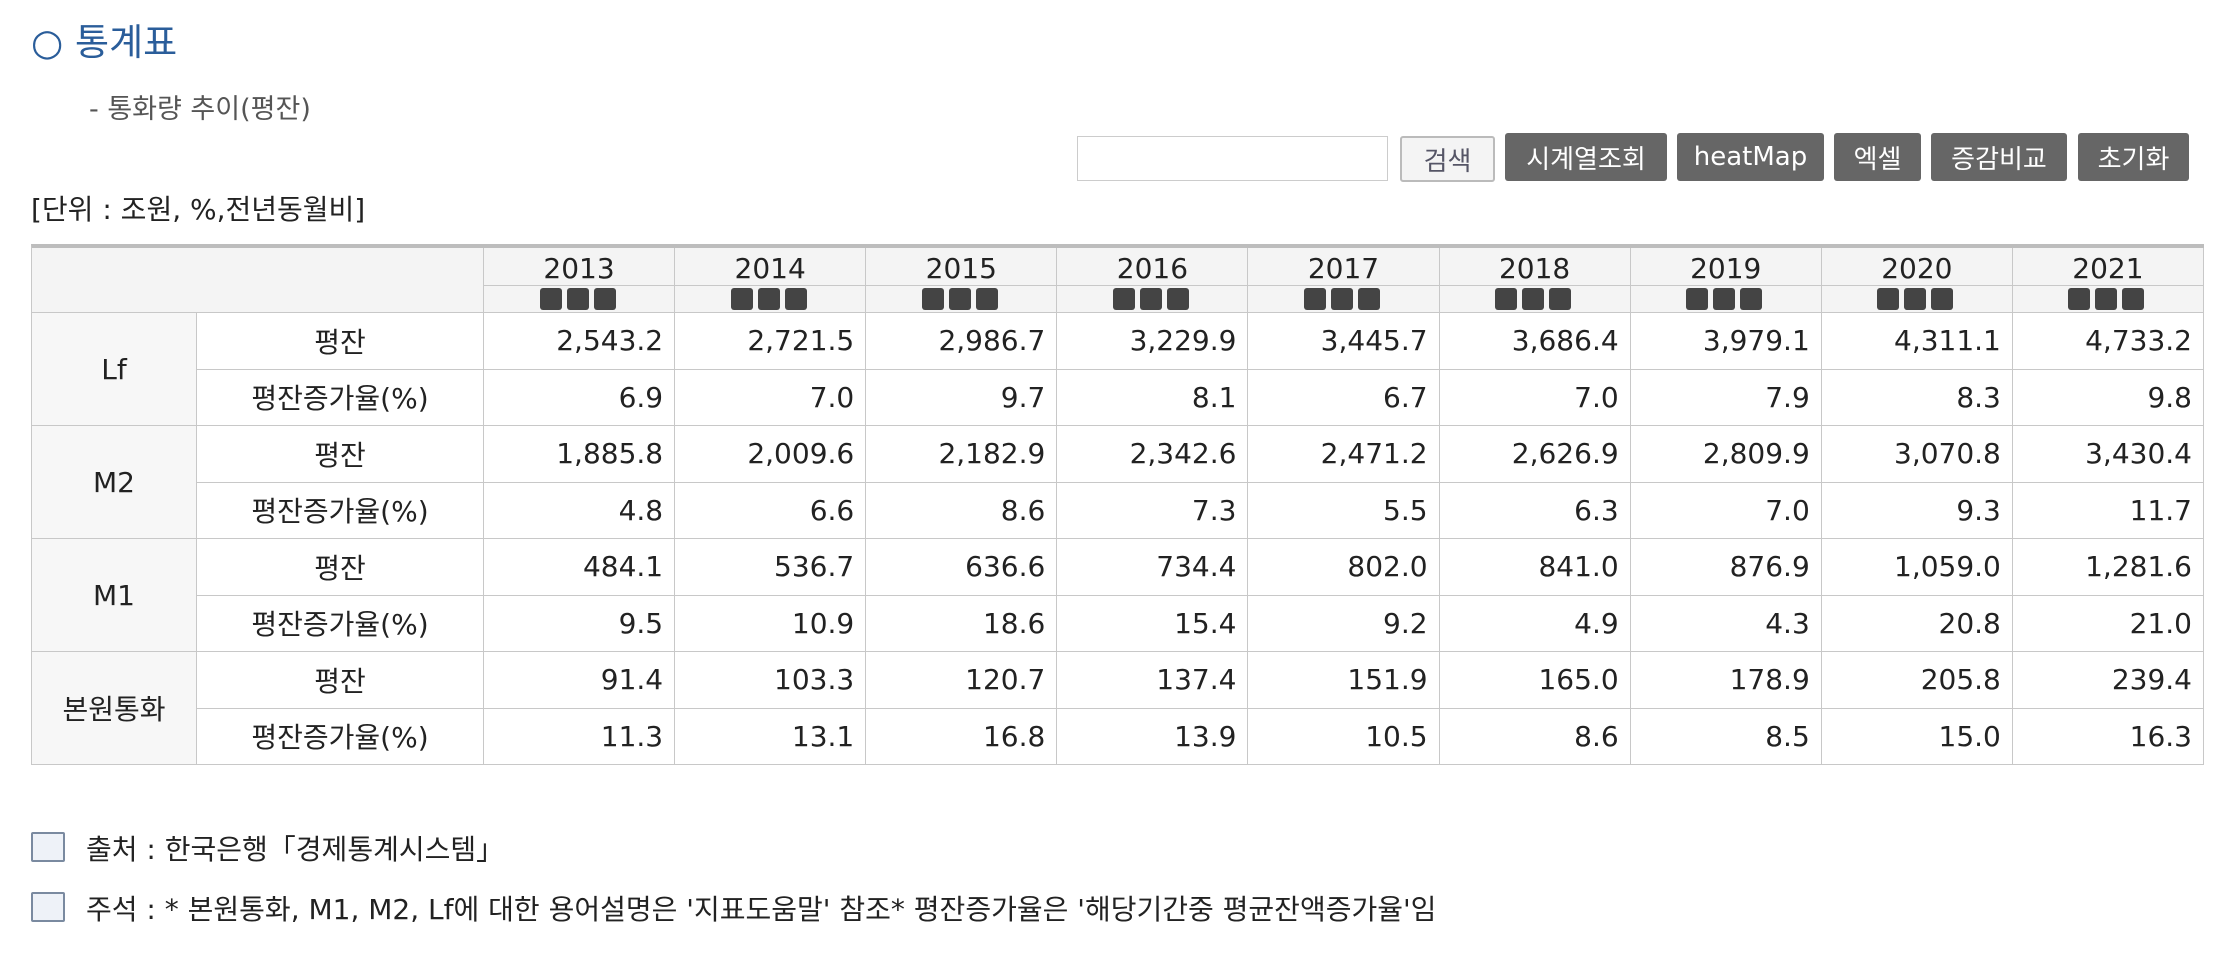  I want to click on value-cell: 1,059.0, so click(1917, 567).